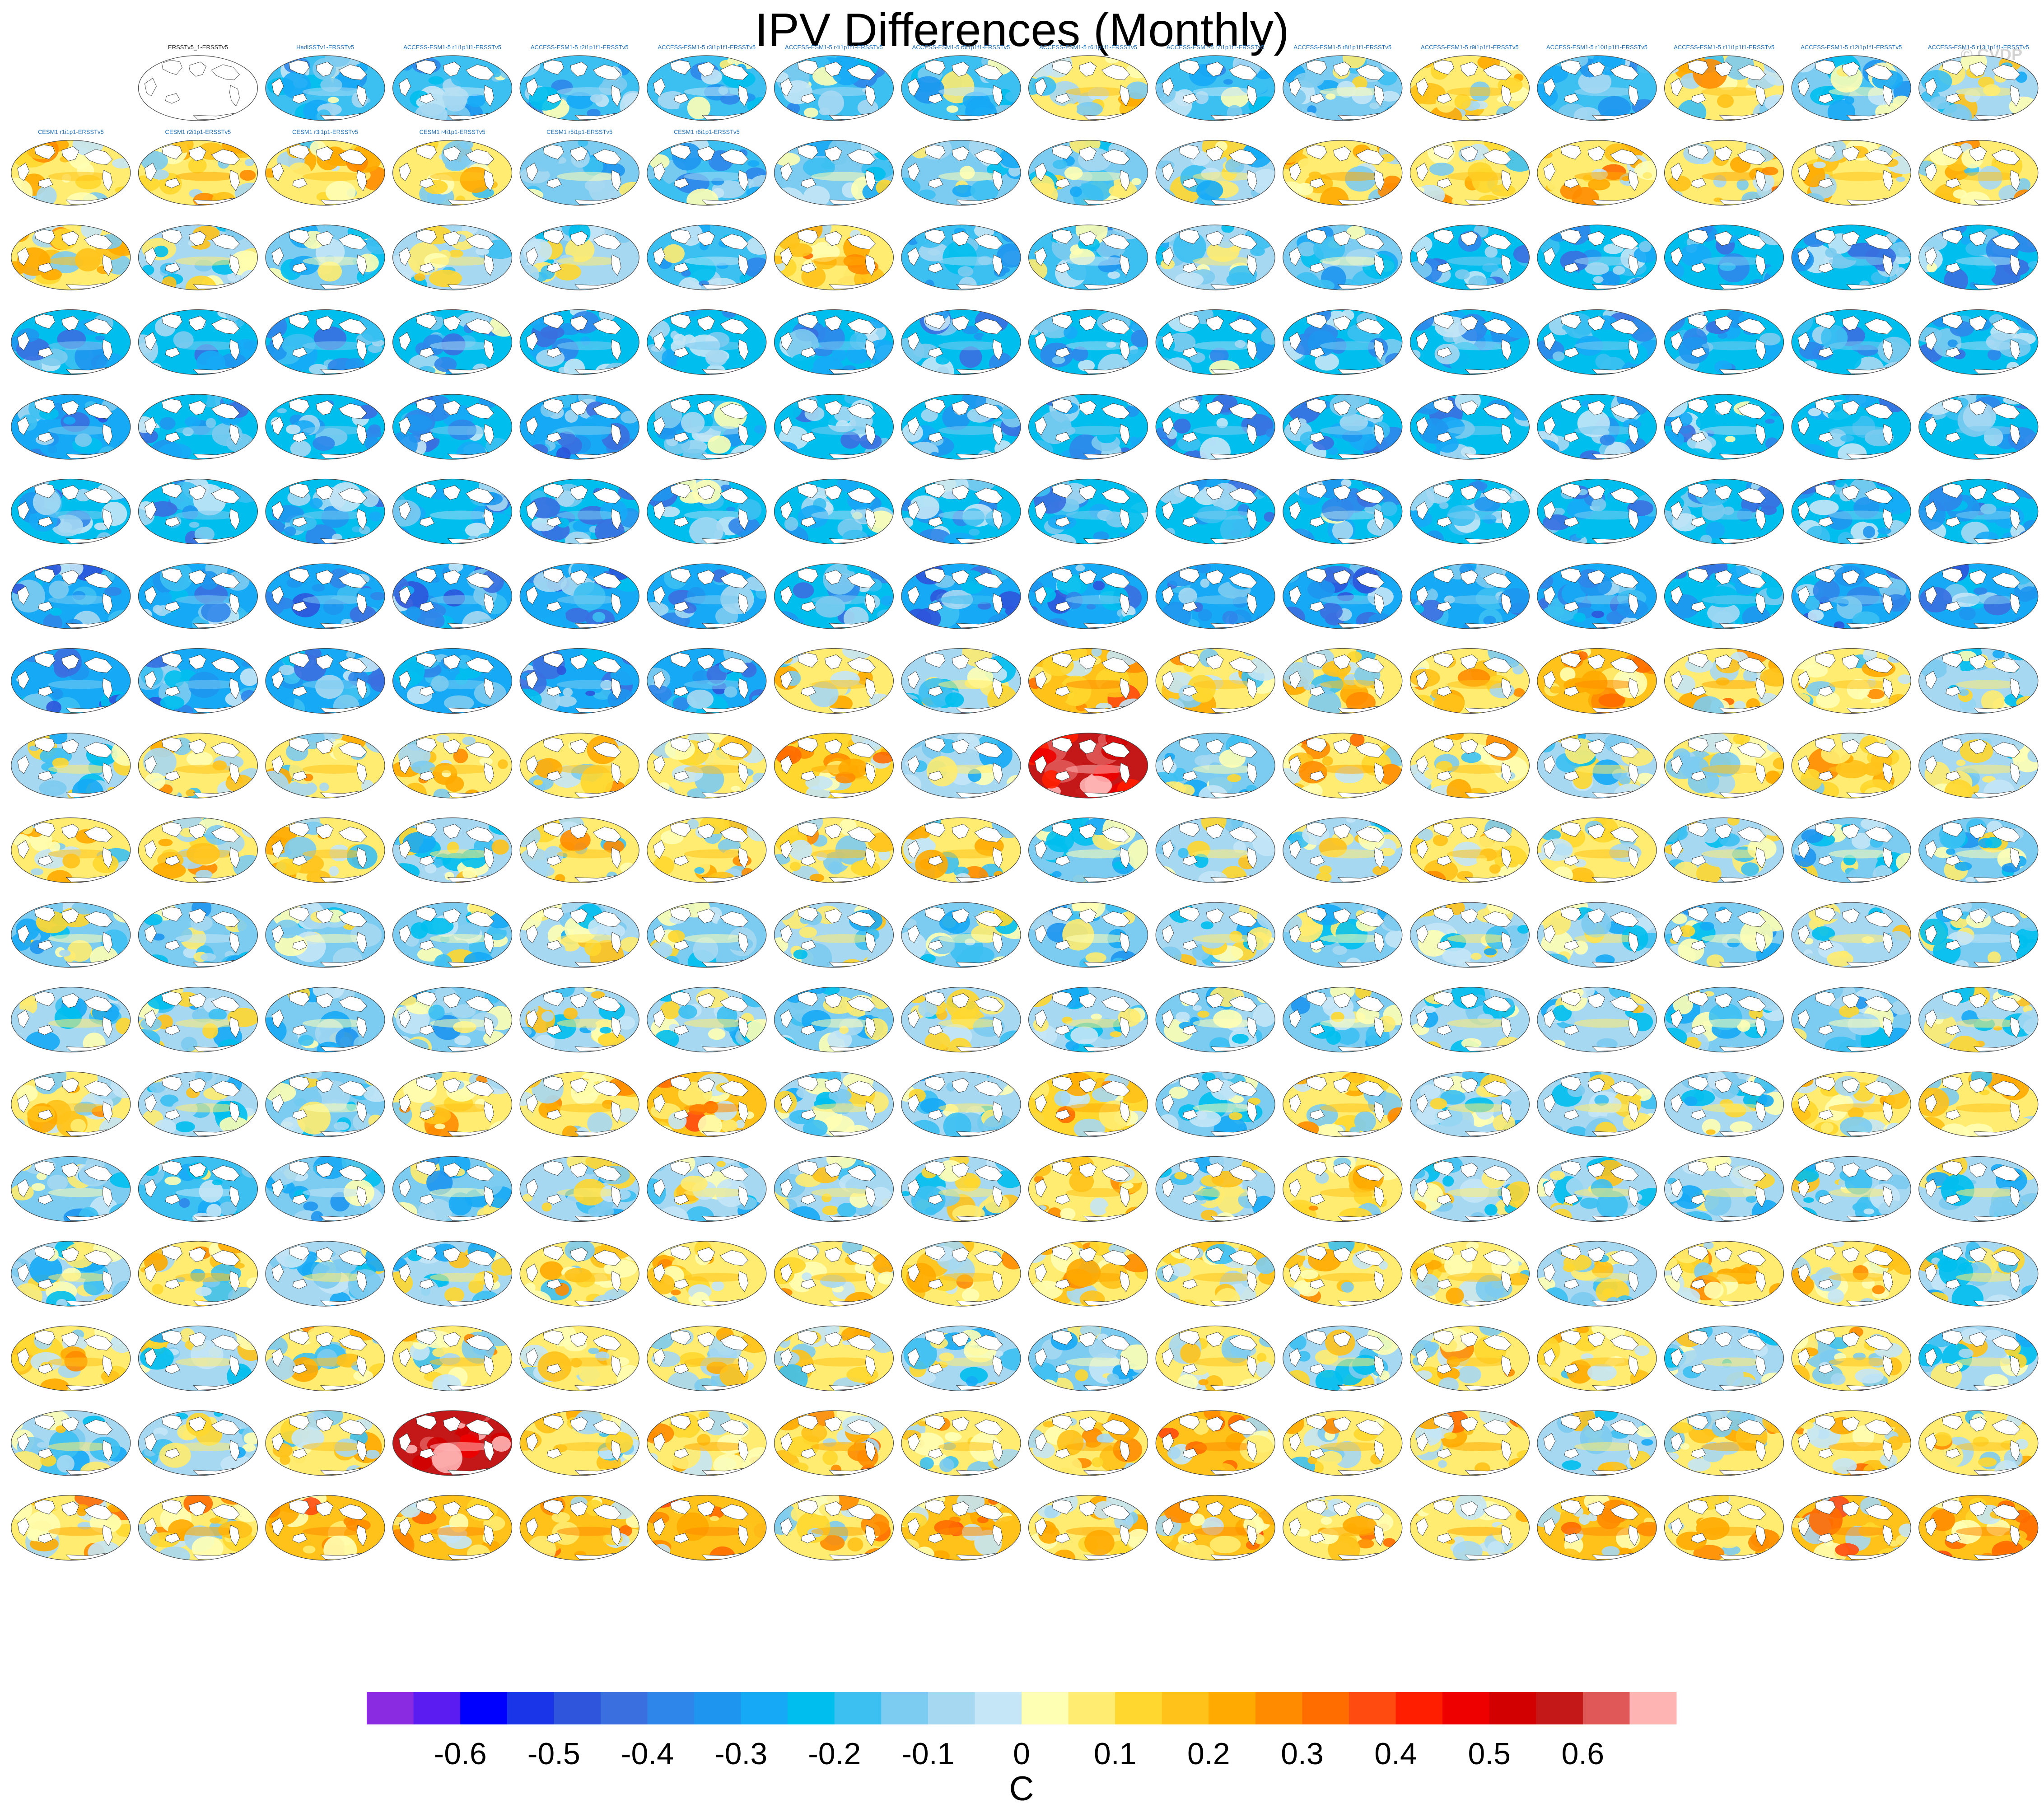 The height and width of the screenshot is (1808, 2044). I want to click on colorbar-tick-label: -0.3, so click(740, 1754).